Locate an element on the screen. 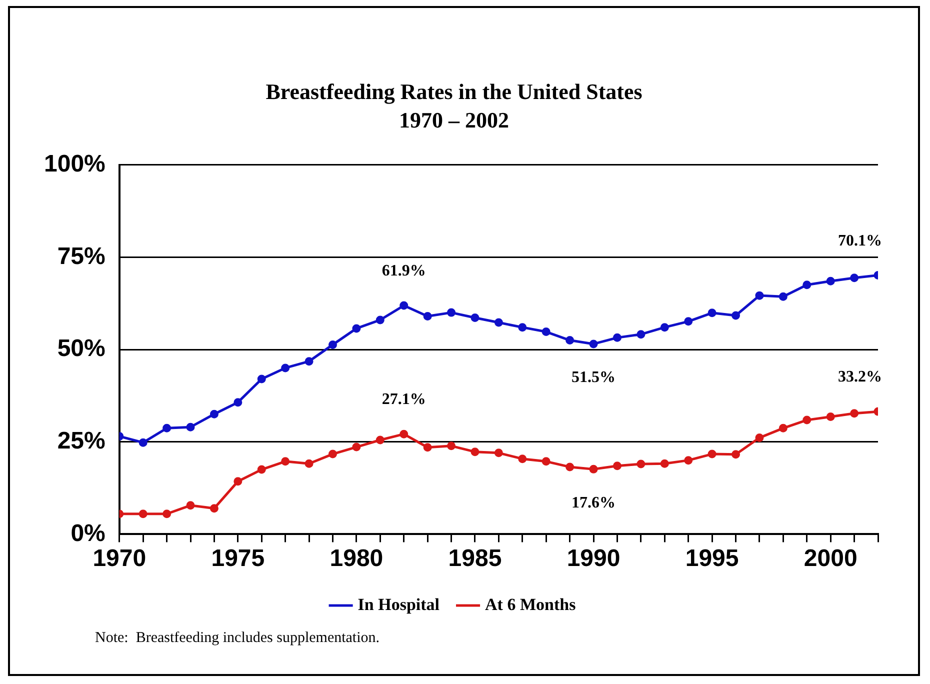 The width and height of the screenshot is (930, 684). annotation: 70.1% is located at coordinates (860, 241).